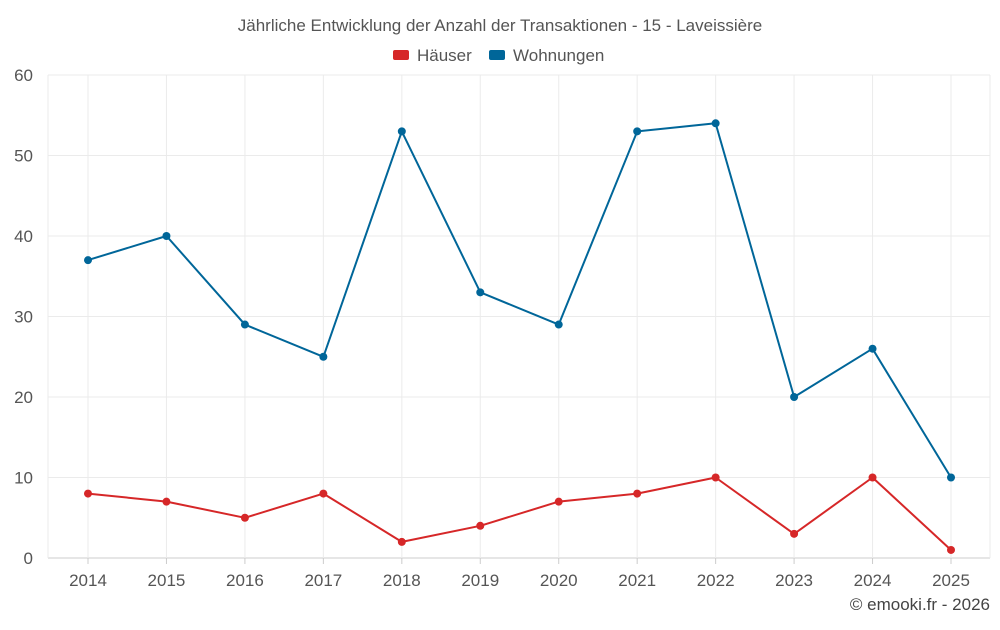 The image size is (1000, 630). Describe the element at coordinates (716, 580) in the screenshot. I see `x-tick-label: 2022` at that location.